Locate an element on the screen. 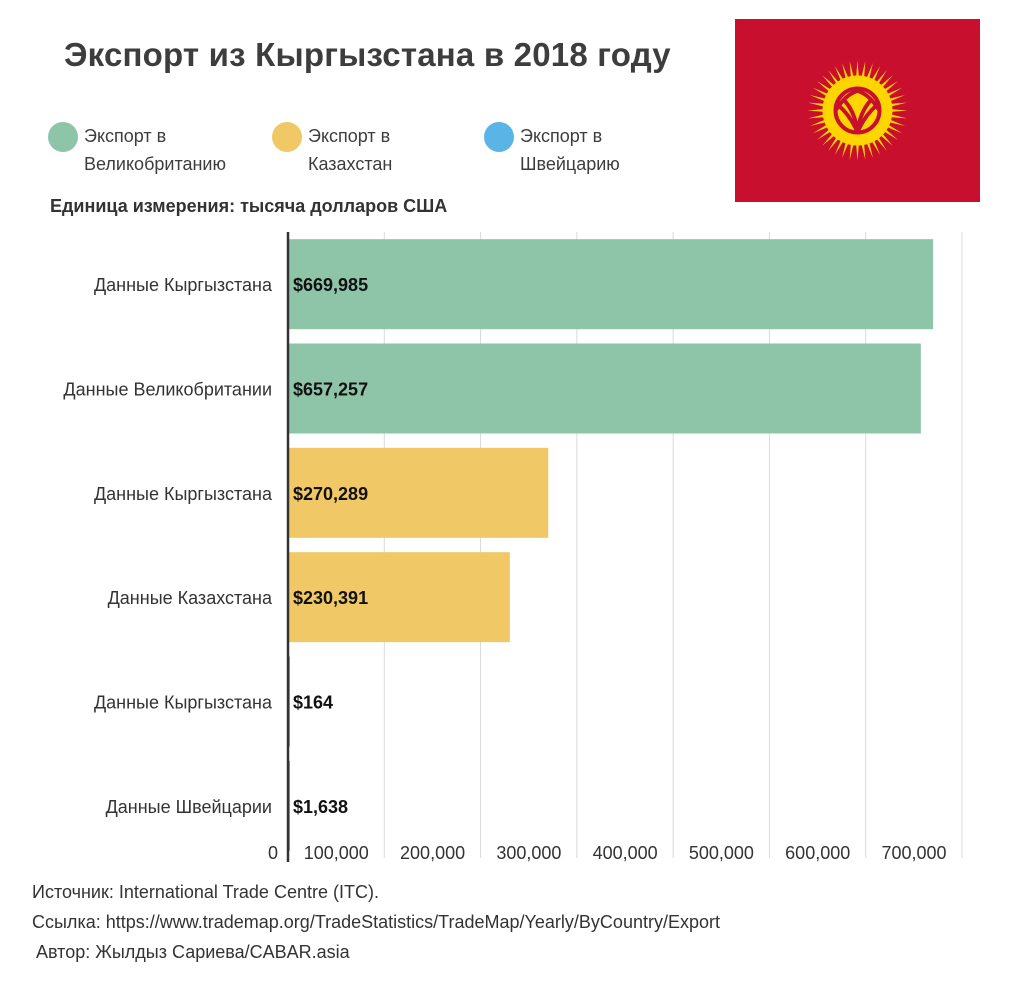 The width and height of the screenshot is (1024, 989). x-tick-label: 400,000 is located at coordinates (625, 853).